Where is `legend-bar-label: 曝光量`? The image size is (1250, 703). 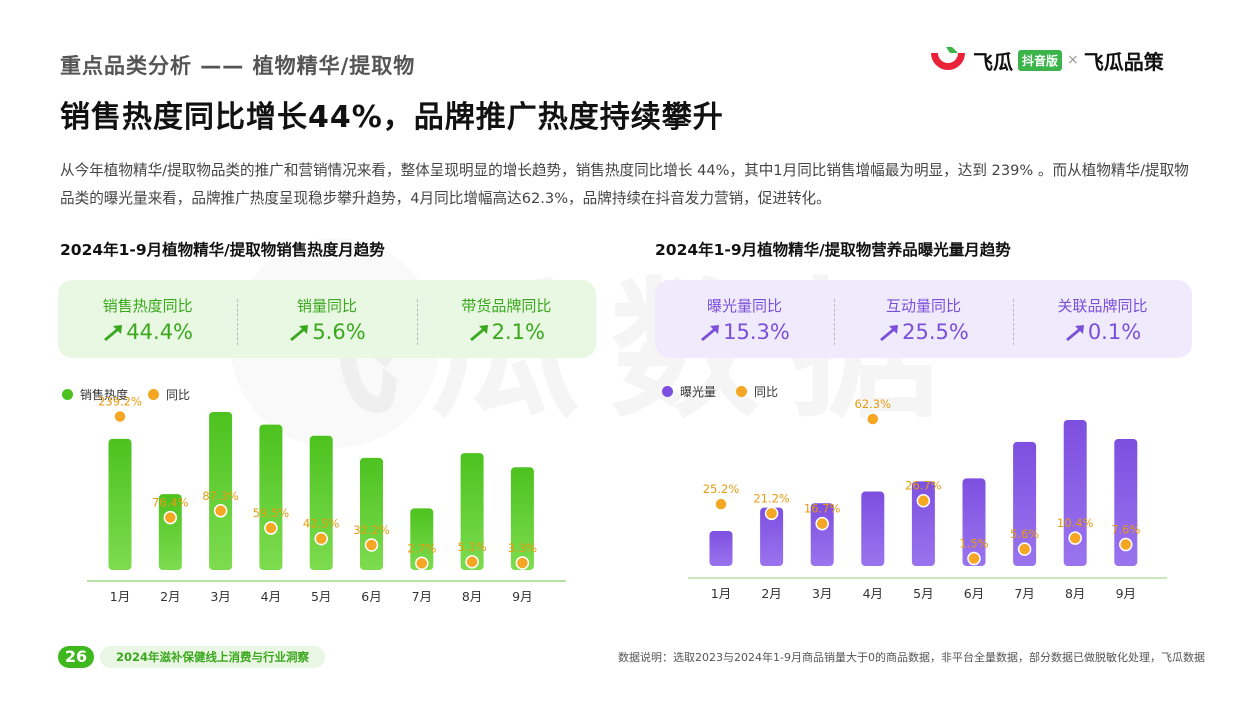 legend-bar-label: 曝光量 is located at coordinates (698, 392).